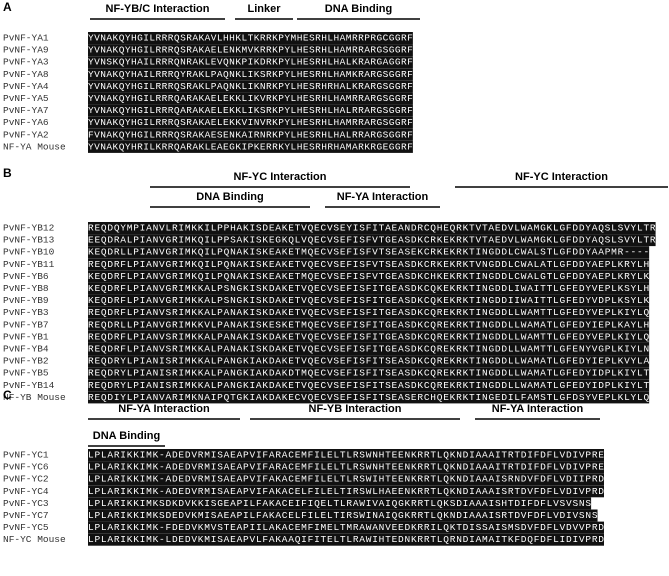 This screenshot has width=669, height=576. What do you see at coordinates (29, 385) in the screenshot?
I see `sequence-name: PvNF-YB14` at bounding box center [29, 385].